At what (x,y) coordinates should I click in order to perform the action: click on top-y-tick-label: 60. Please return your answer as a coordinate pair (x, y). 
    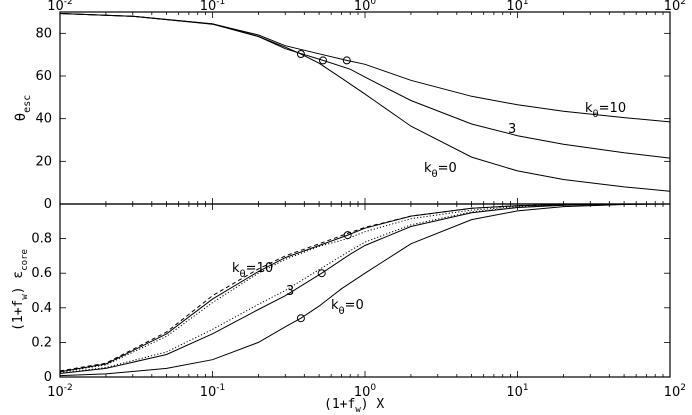
    Looking at the image, I should click on (43, 76).